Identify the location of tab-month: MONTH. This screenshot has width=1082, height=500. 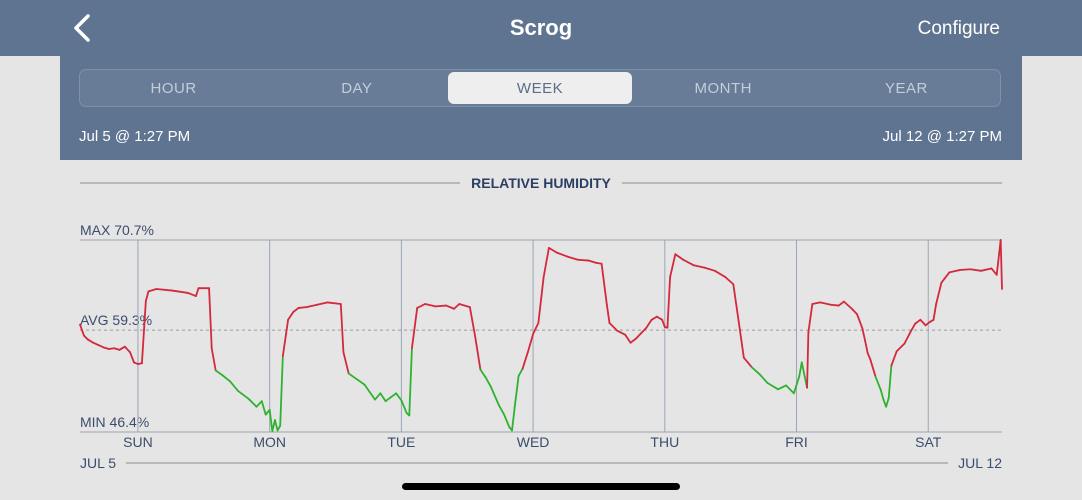
(723, 88).